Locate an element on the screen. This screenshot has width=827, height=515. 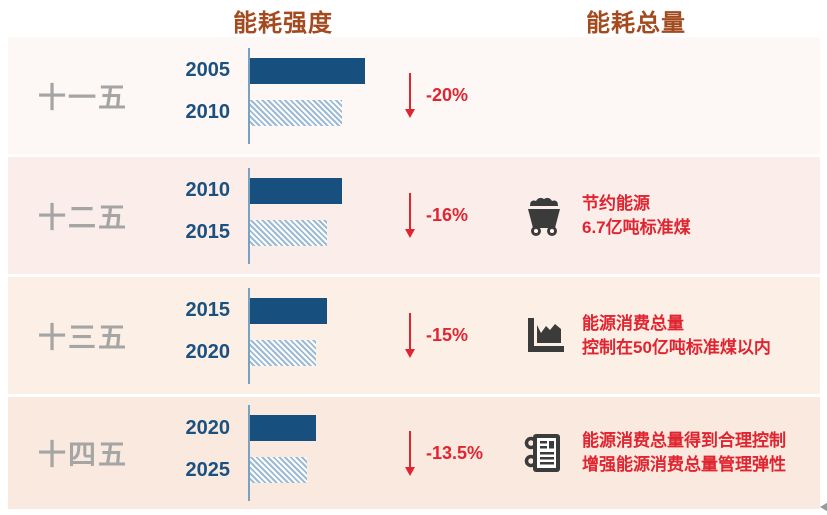
bar-line: 2025 is located at coordinates (231, 470).